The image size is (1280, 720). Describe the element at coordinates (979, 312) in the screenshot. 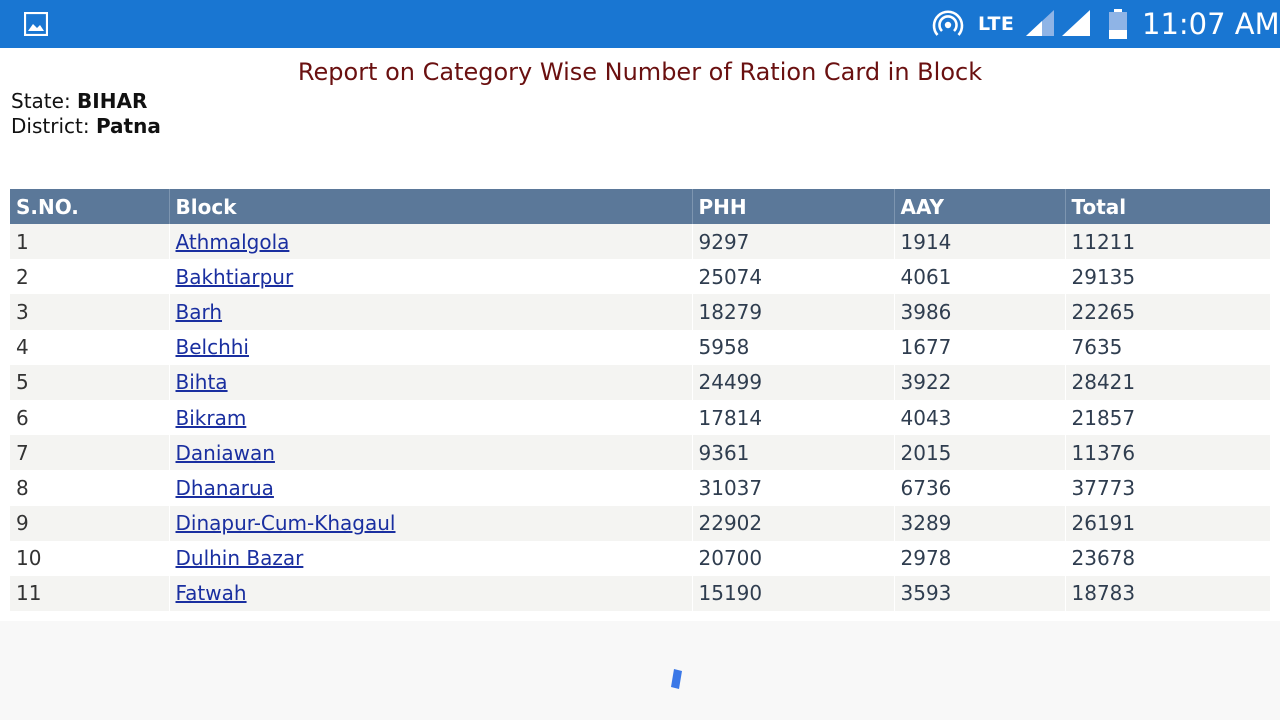

I see `cell-aay: 3986` at that location.